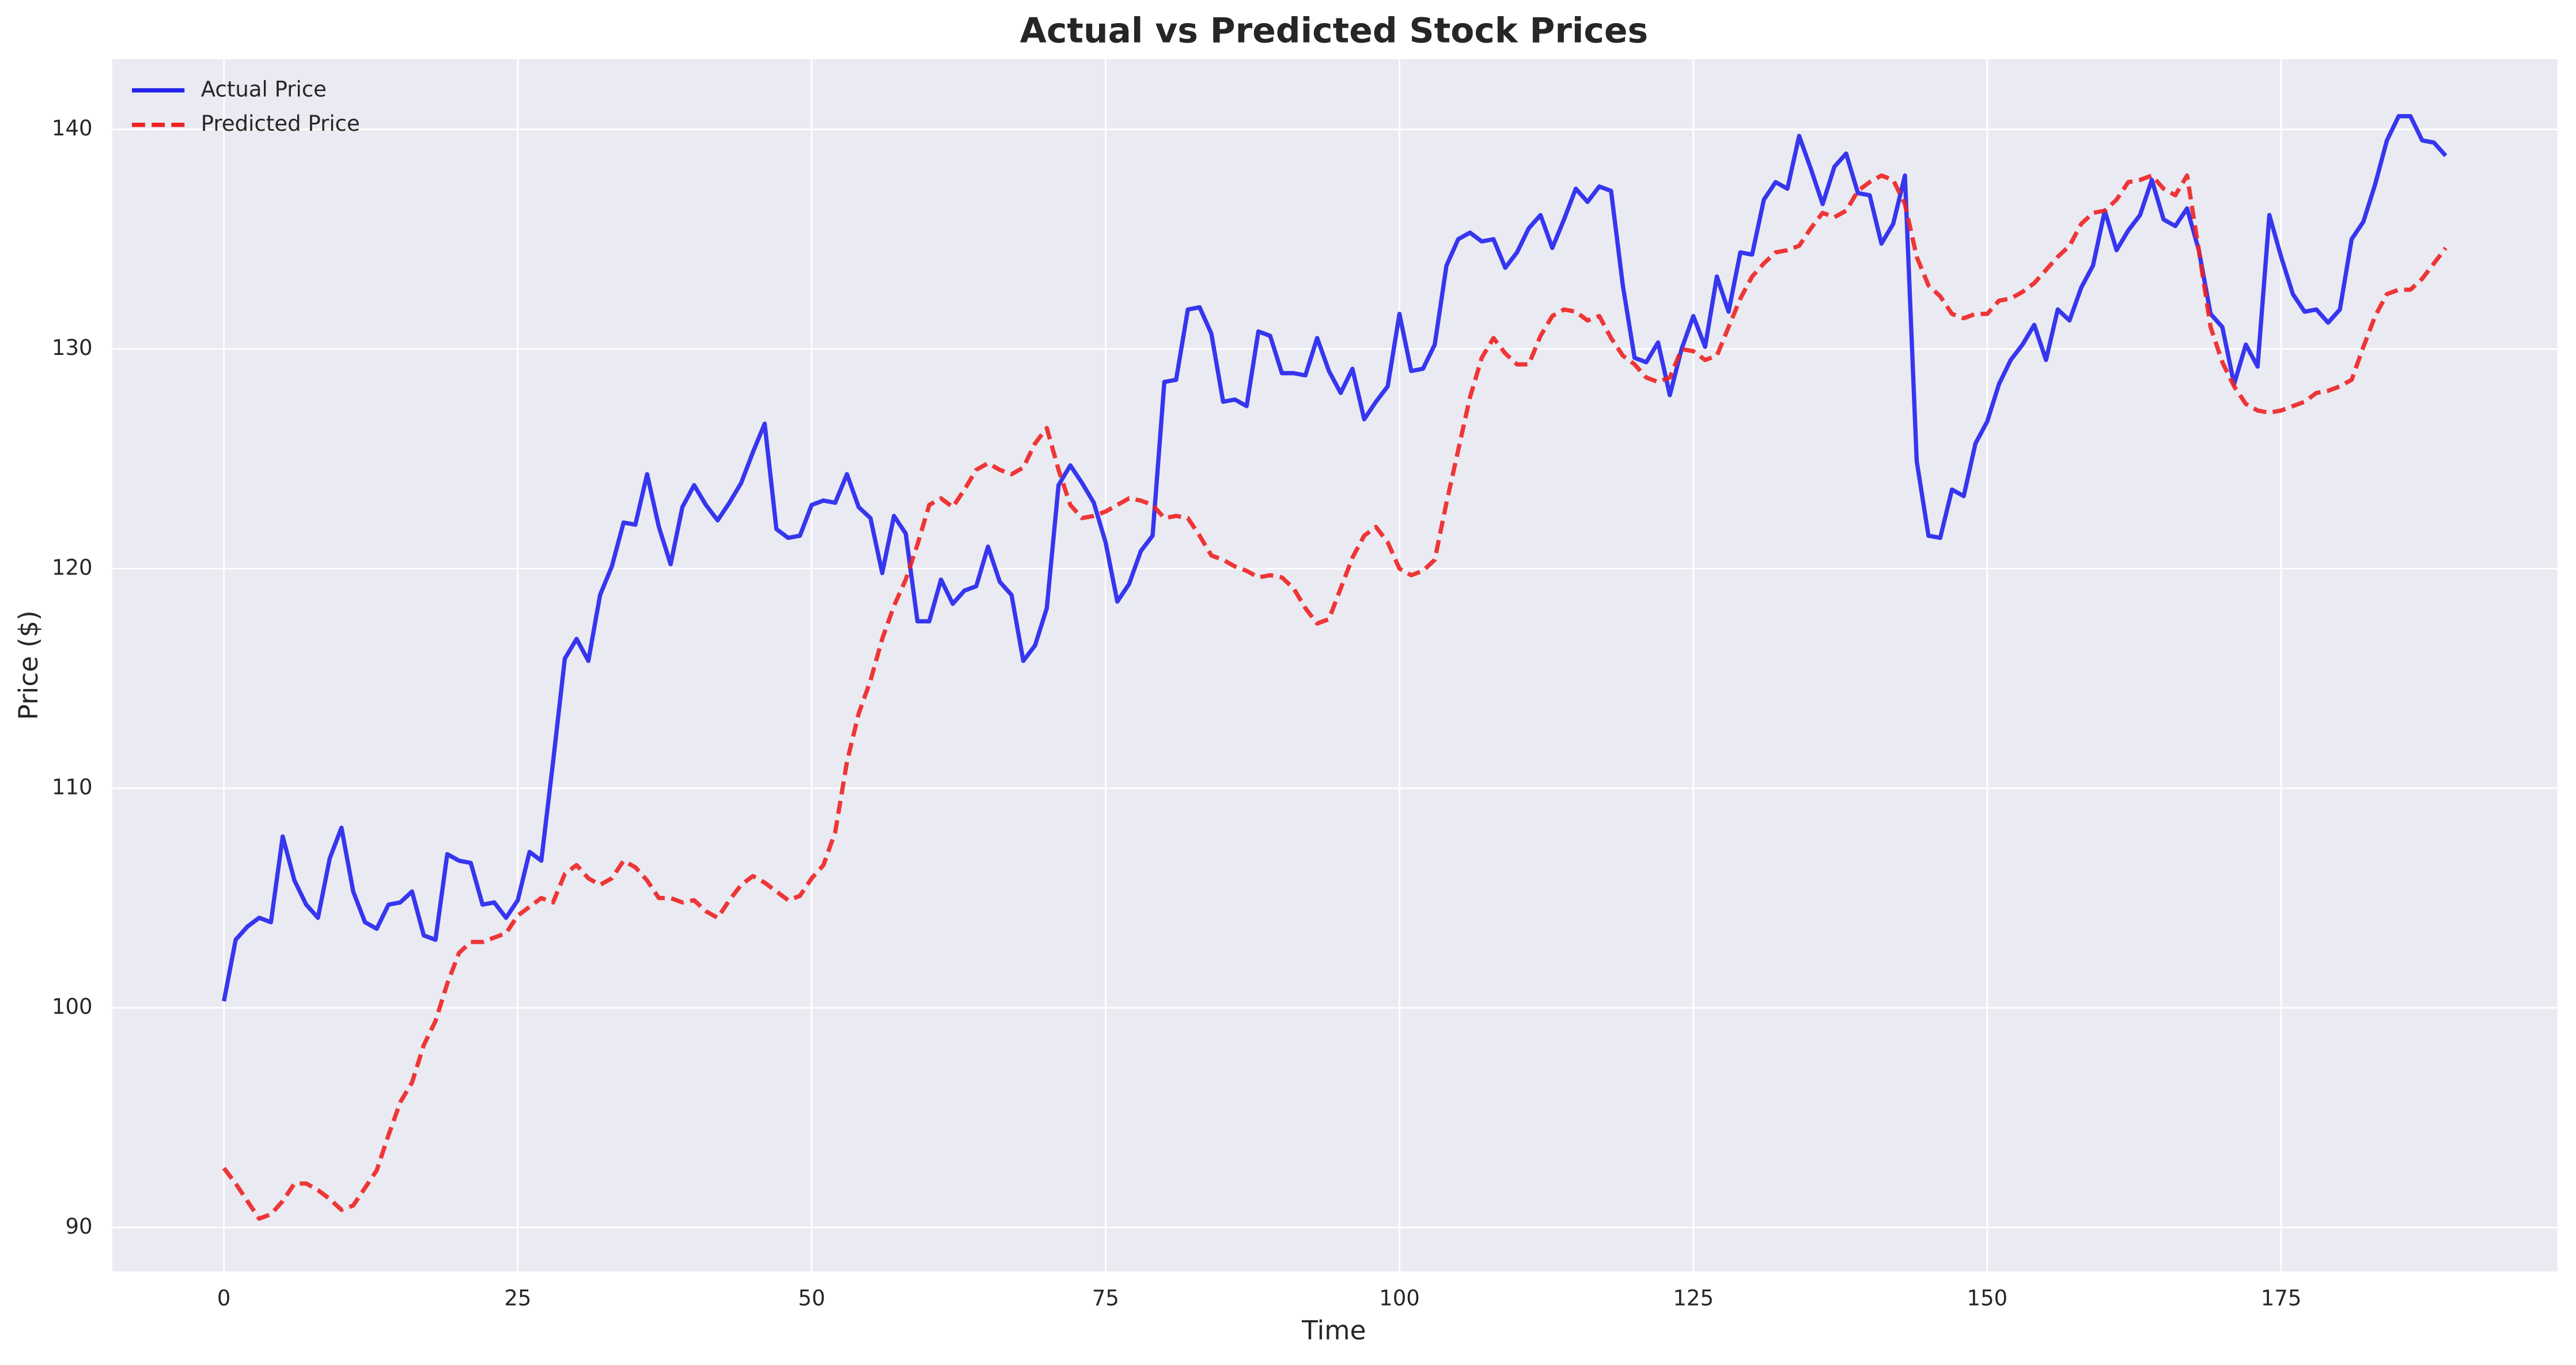 This screenshot has width=2576, height=1365. Describe the element at coordinates (1334, 31) in the screenshot. I see `chart-title: Actual vs Predicted Stock Prices` at that location.